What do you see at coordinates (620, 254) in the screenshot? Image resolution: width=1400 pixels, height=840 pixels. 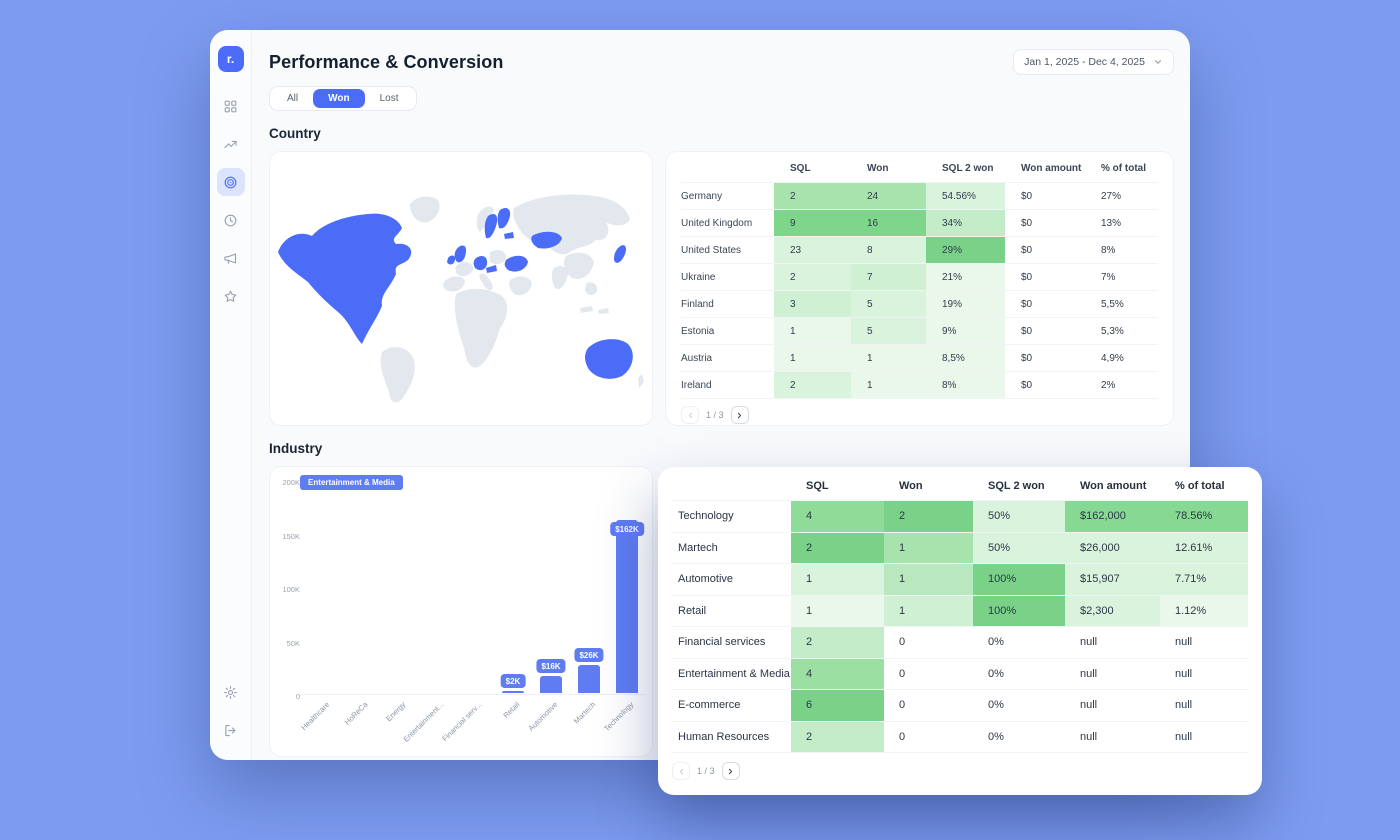 I see `map-japan` at bounding box center [620, 254].